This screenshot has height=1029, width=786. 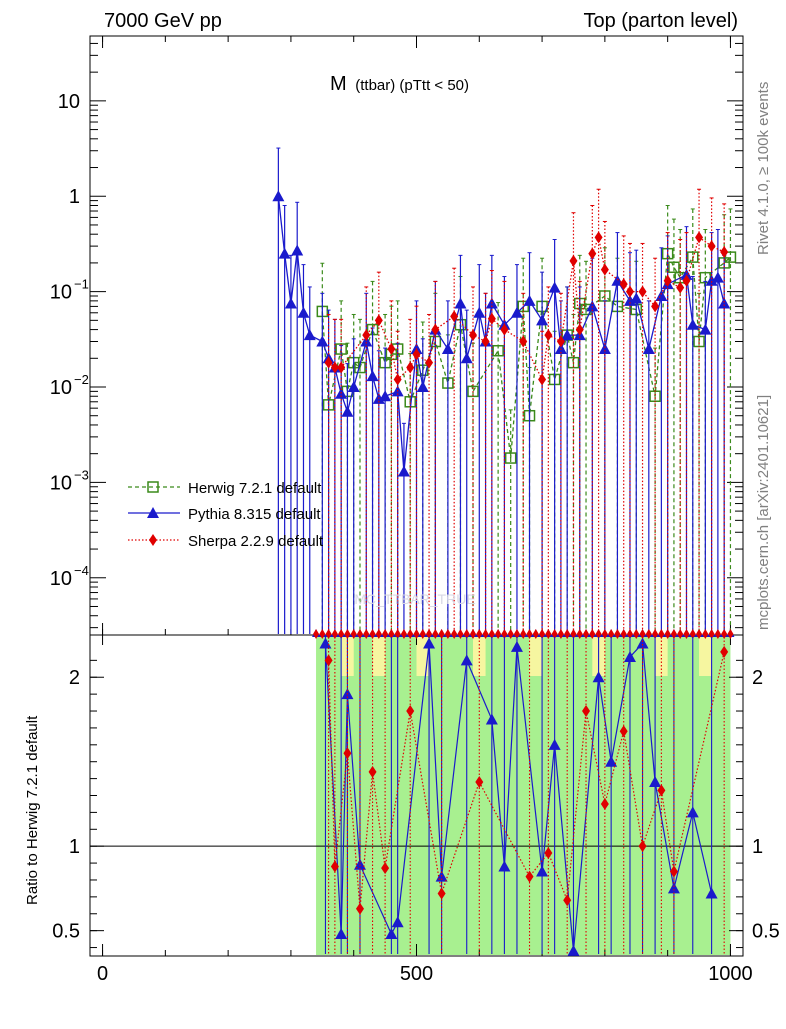 I want to click on legend-label-sherpa: Sherpa 2.2.9 default, so click(x=256, y=541).